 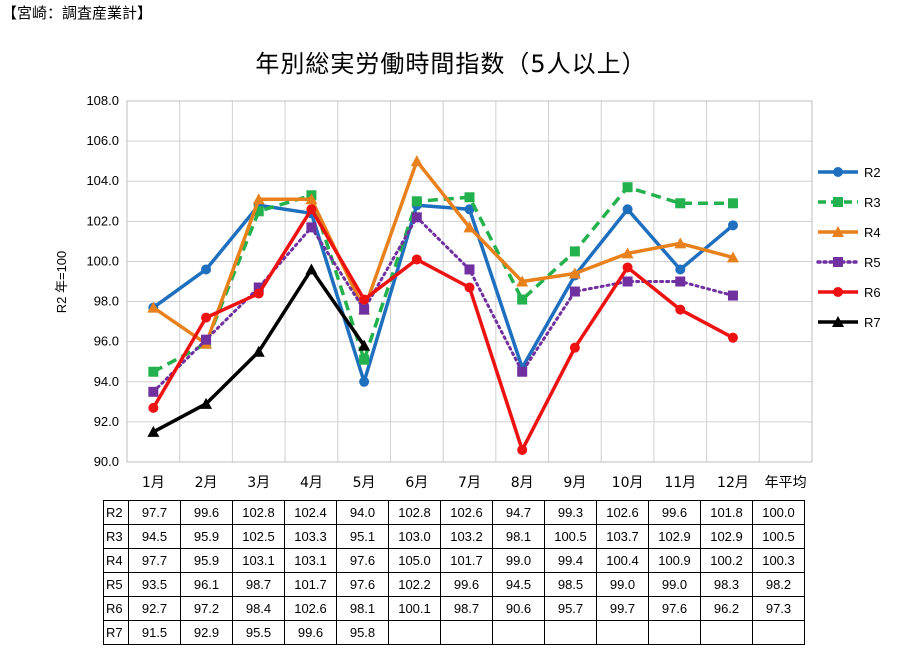 I want to click on table-cell: 91.5, so click(x=154, y=632).